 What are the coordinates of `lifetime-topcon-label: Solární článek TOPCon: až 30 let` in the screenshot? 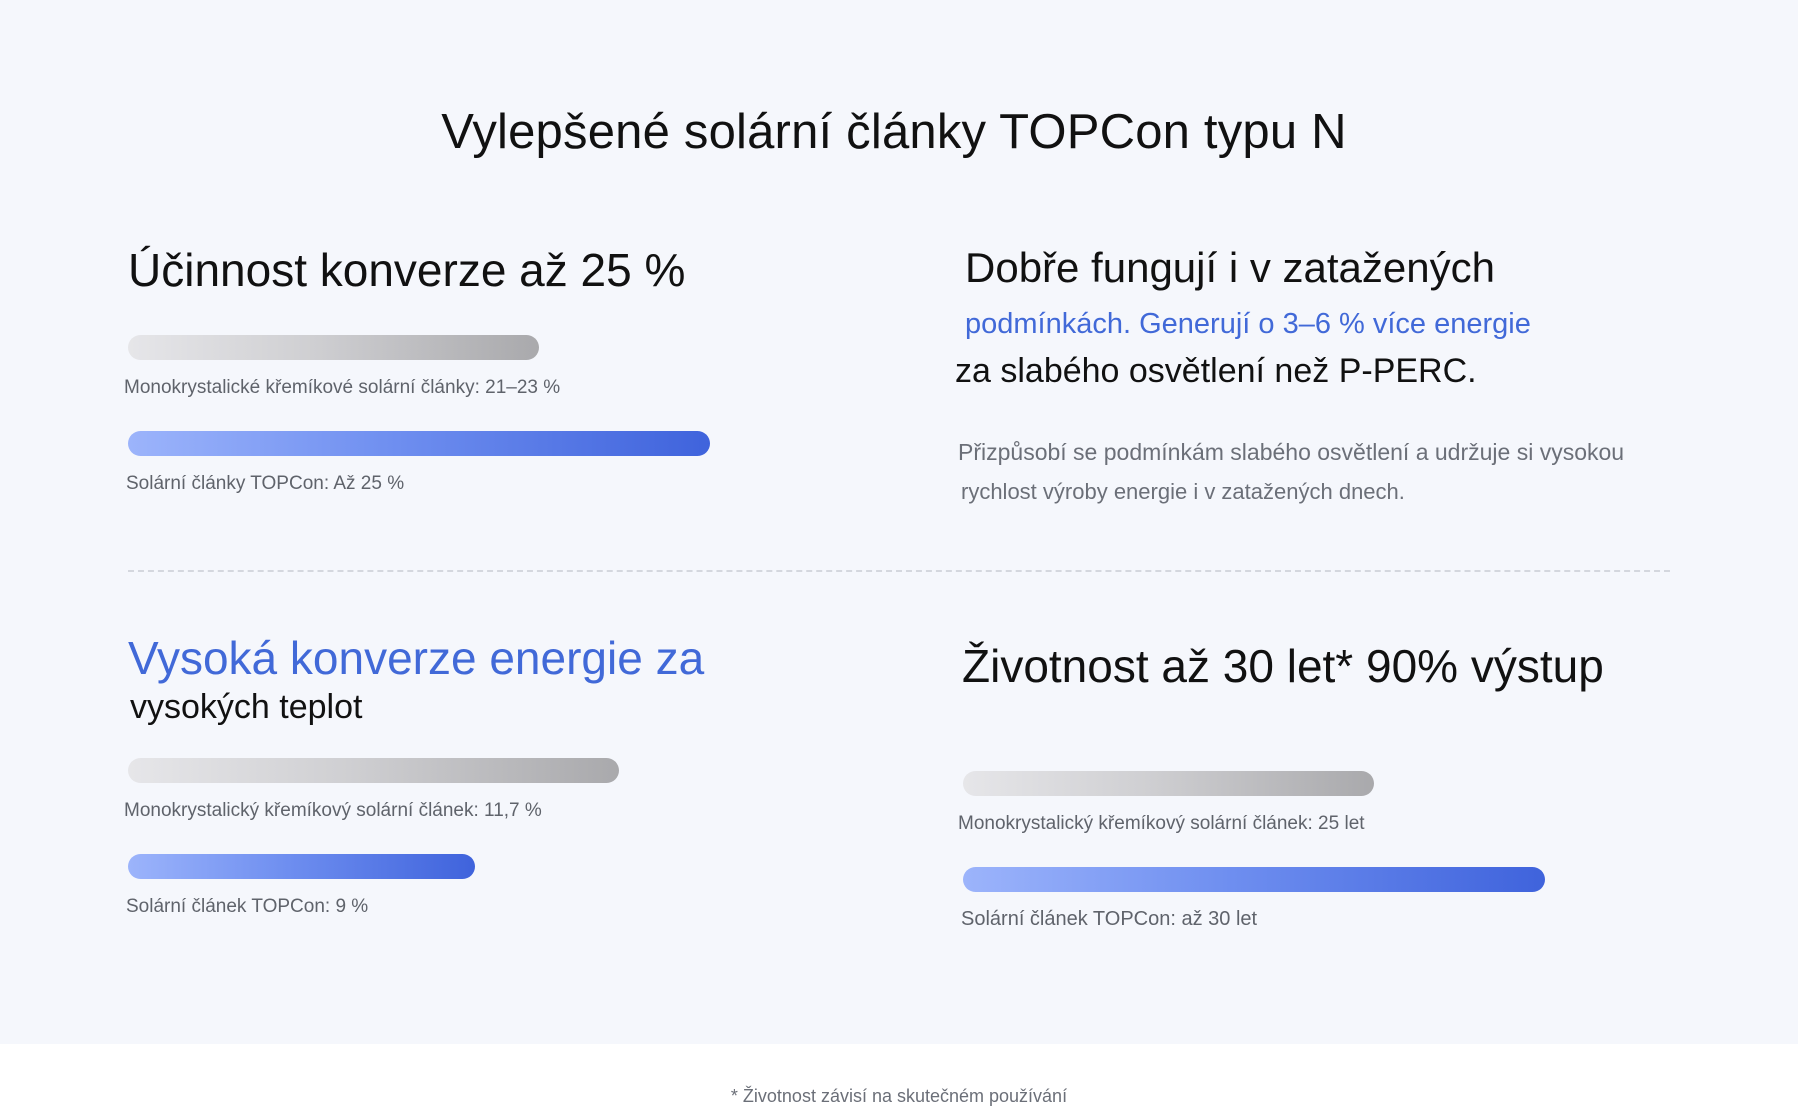 It's located at (1109, 919).